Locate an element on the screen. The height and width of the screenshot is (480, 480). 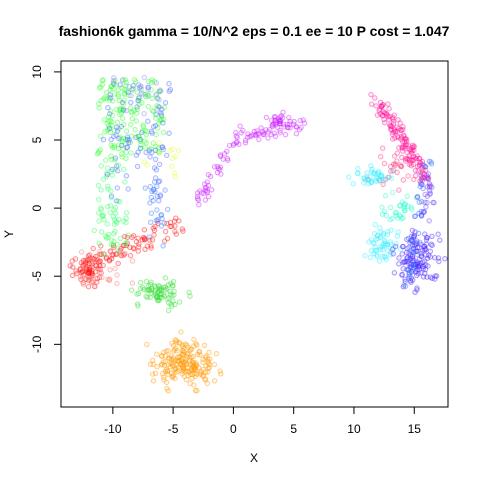
x-axis-label: X is located at coordinates (254, 458).